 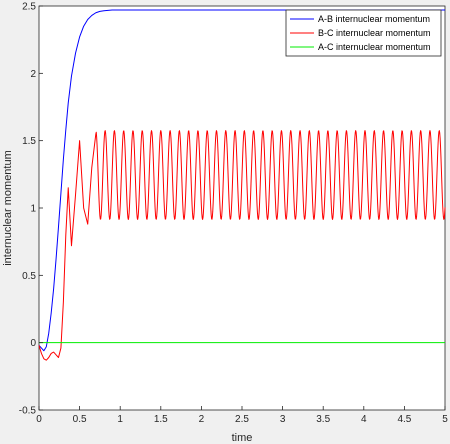 What do you see at coordinates (39, 419) in the screenshot?
I see `x-tick-label: 0` at bounding box center [39, 419].